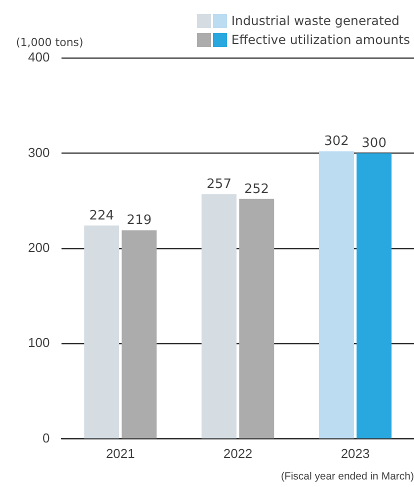 Image resolution: width=414 pixels, height=487 pixels. What do you see at coordinates (139, 220) in the screenshot?
I see `data-label: 219` at bounding box center [139, 220].